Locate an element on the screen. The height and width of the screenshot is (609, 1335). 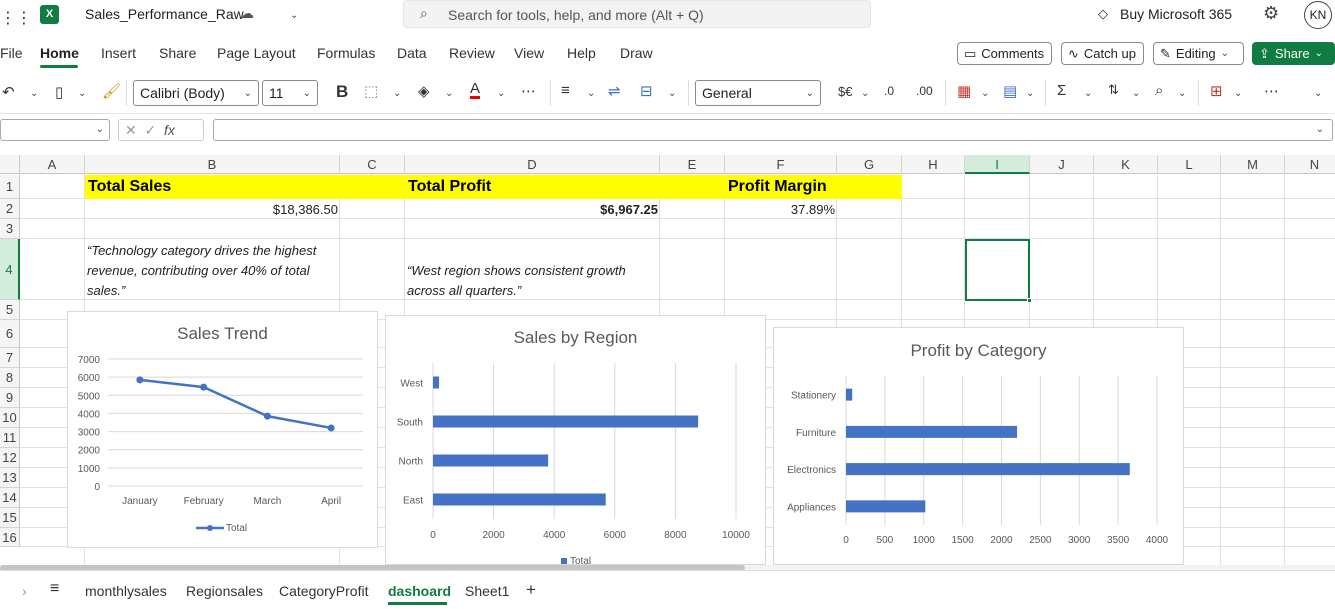
cf-chevron-icon: ⌄ is located at coordinates (985, 93).